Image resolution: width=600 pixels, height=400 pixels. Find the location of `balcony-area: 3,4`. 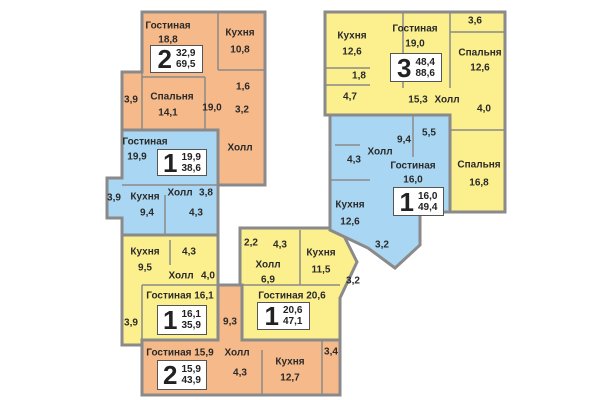

balcony-area: 3,4 is located at coordinates (331, 352).